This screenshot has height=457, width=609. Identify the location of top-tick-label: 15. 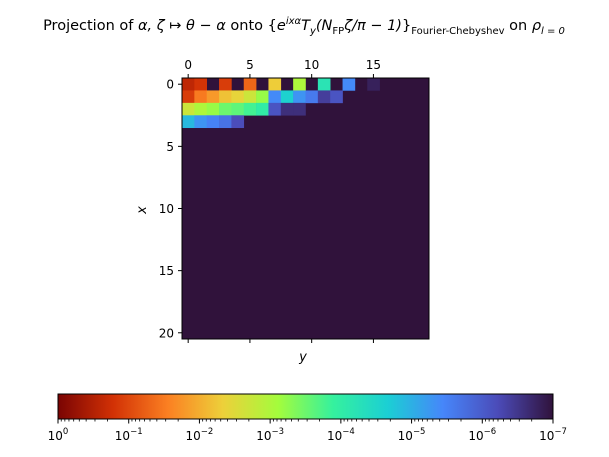
(373, 65).